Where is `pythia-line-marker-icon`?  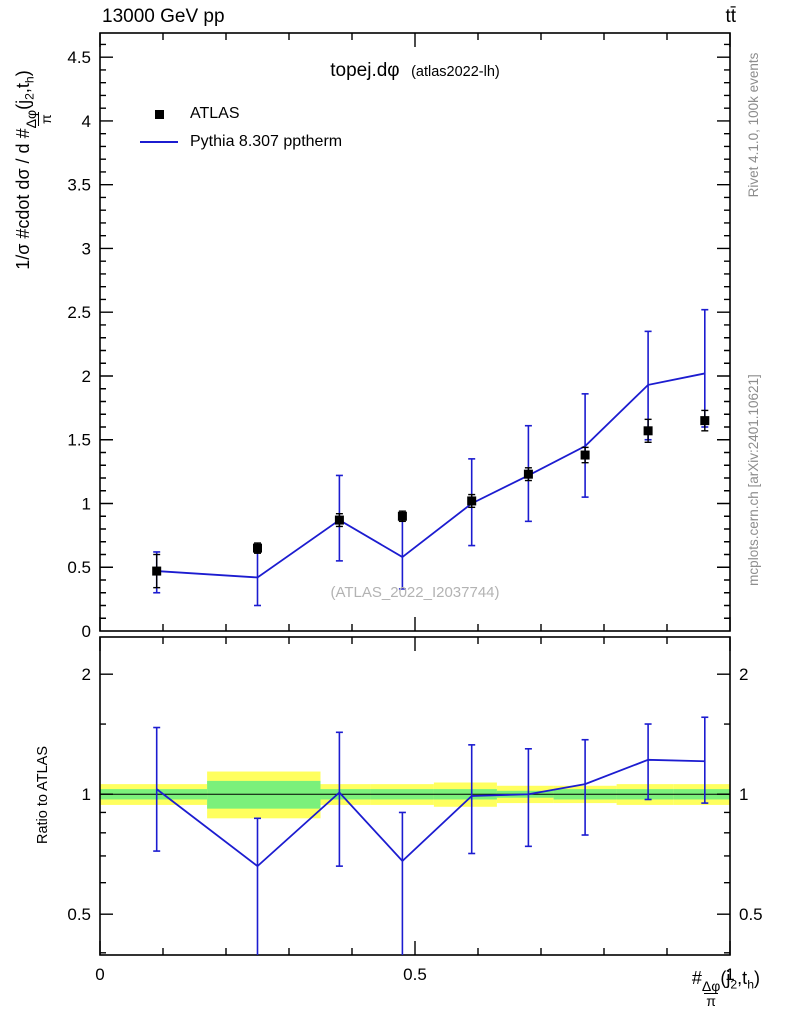
pythia-line-marker-icon is located at coordinates (159, 142).